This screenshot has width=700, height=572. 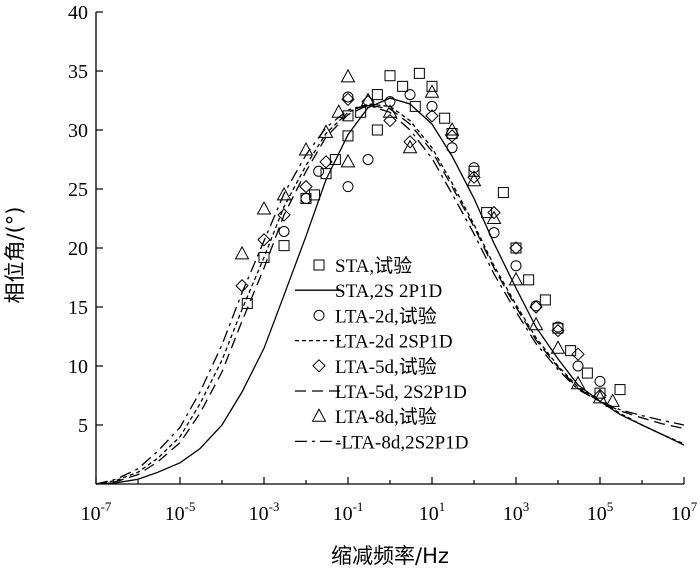 What do you see at coordinates (15, 255) in the screenshot?
I see `y-axis-title: 相位角/(°)` at bounding box center [15, 255].